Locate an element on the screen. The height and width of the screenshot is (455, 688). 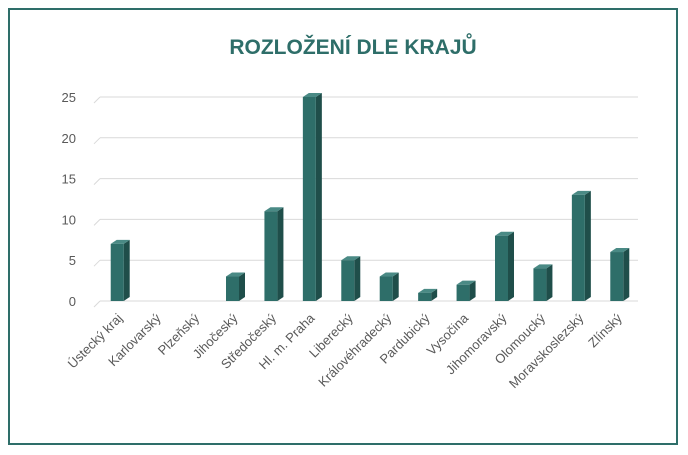
x-tick-label: Zlínský is located at coordinates (605, 330).